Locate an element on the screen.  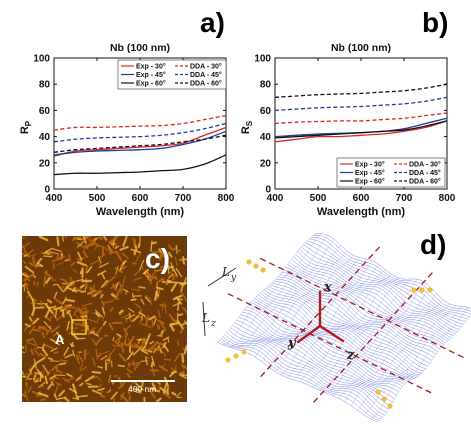
y-axis-label: RP is located at coordinates (26, 127).